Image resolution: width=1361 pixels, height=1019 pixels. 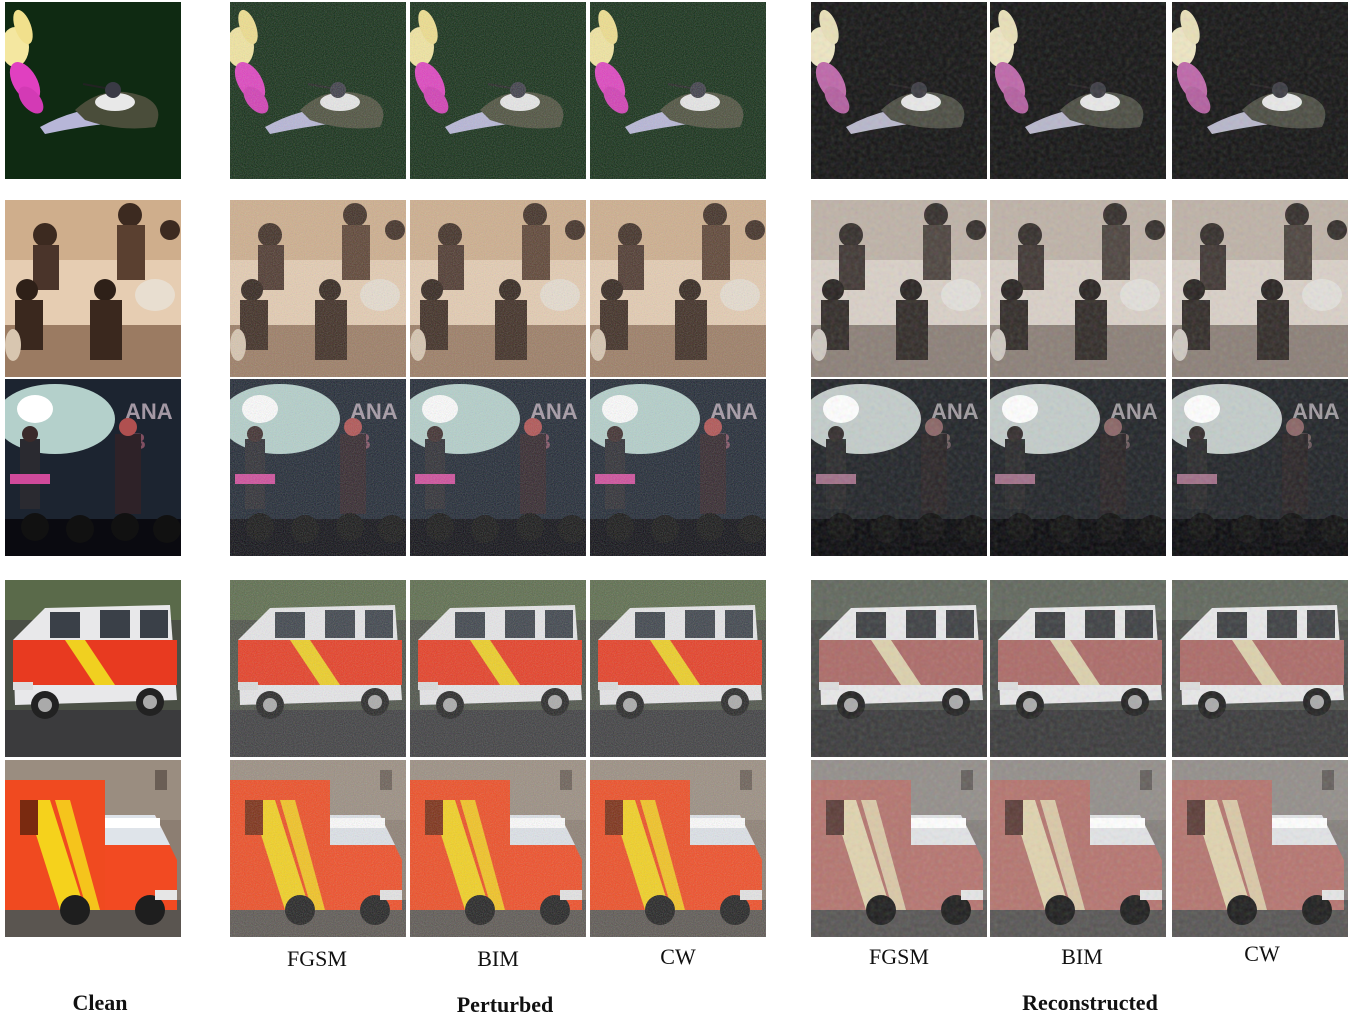 I want to click on image-clean-row-3: ANA B, so click(x=93, y=467).